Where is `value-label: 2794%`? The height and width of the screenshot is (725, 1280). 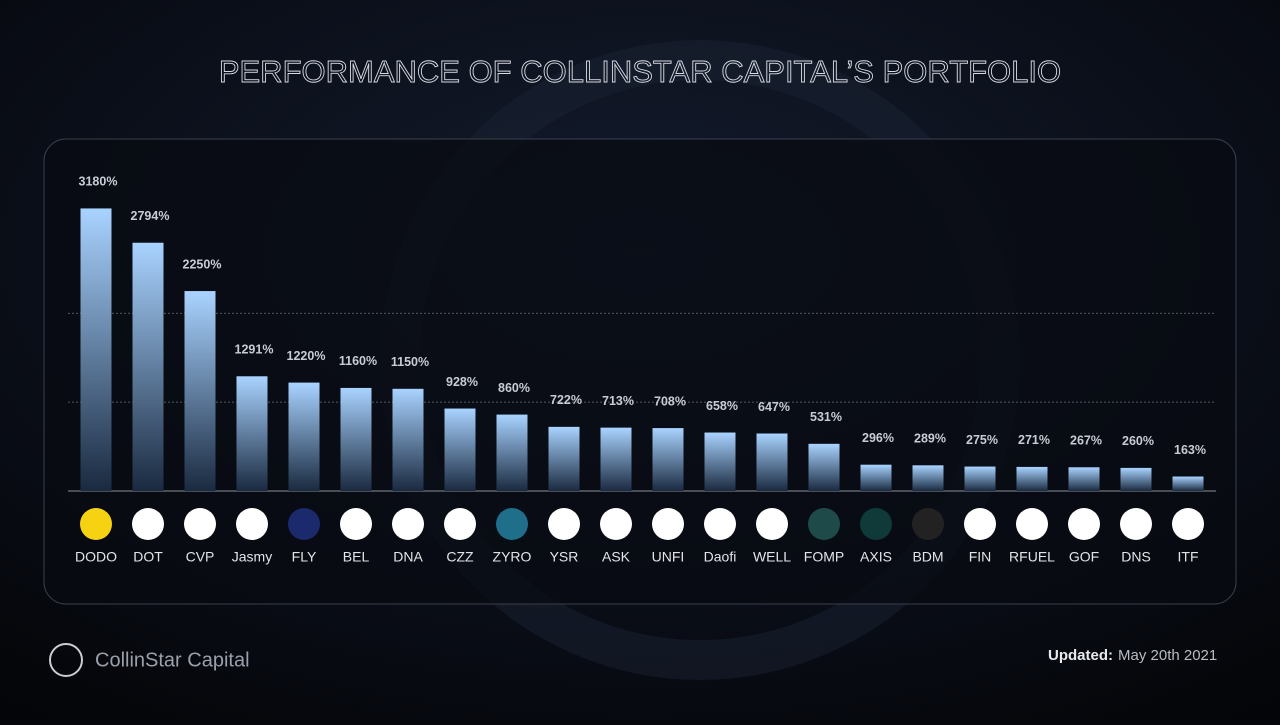 value-label: 2794% is located at coordinates (150, 216).